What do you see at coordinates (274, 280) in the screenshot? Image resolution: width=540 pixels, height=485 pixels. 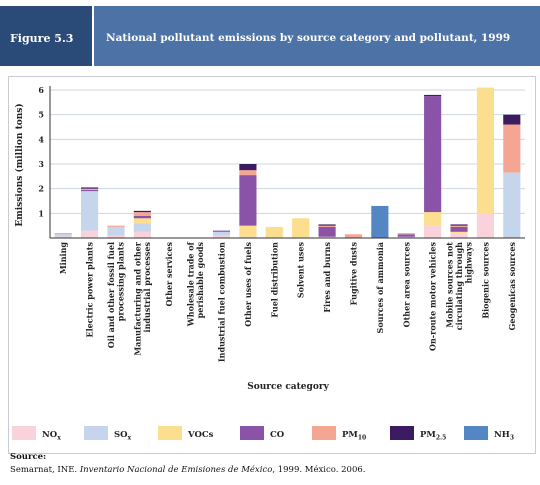 I see `x-tick-label: Fuel distribution` at bounding box center [274, 280].